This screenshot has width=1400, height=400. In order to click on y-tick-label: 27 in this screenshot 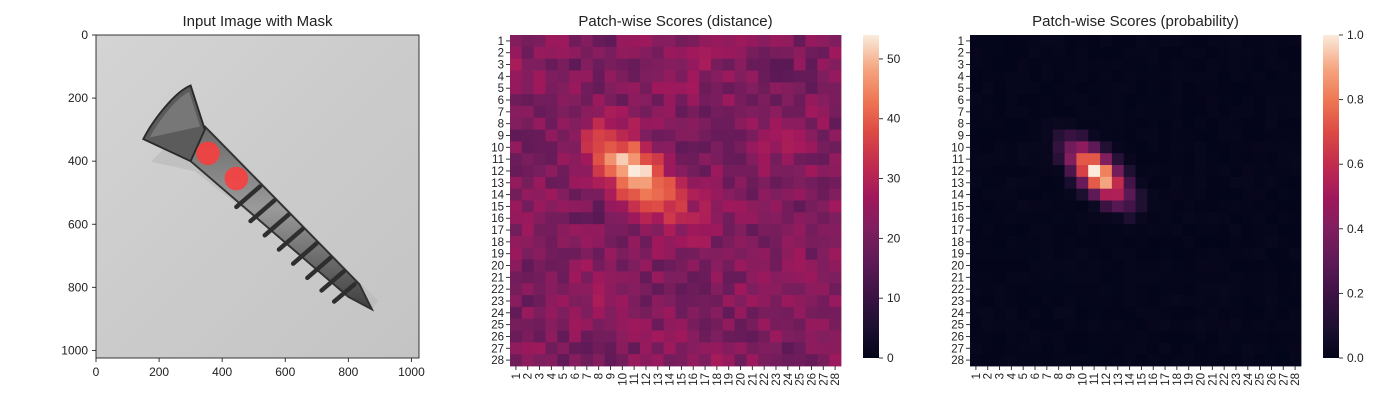, I will do `click(957, 349)`.